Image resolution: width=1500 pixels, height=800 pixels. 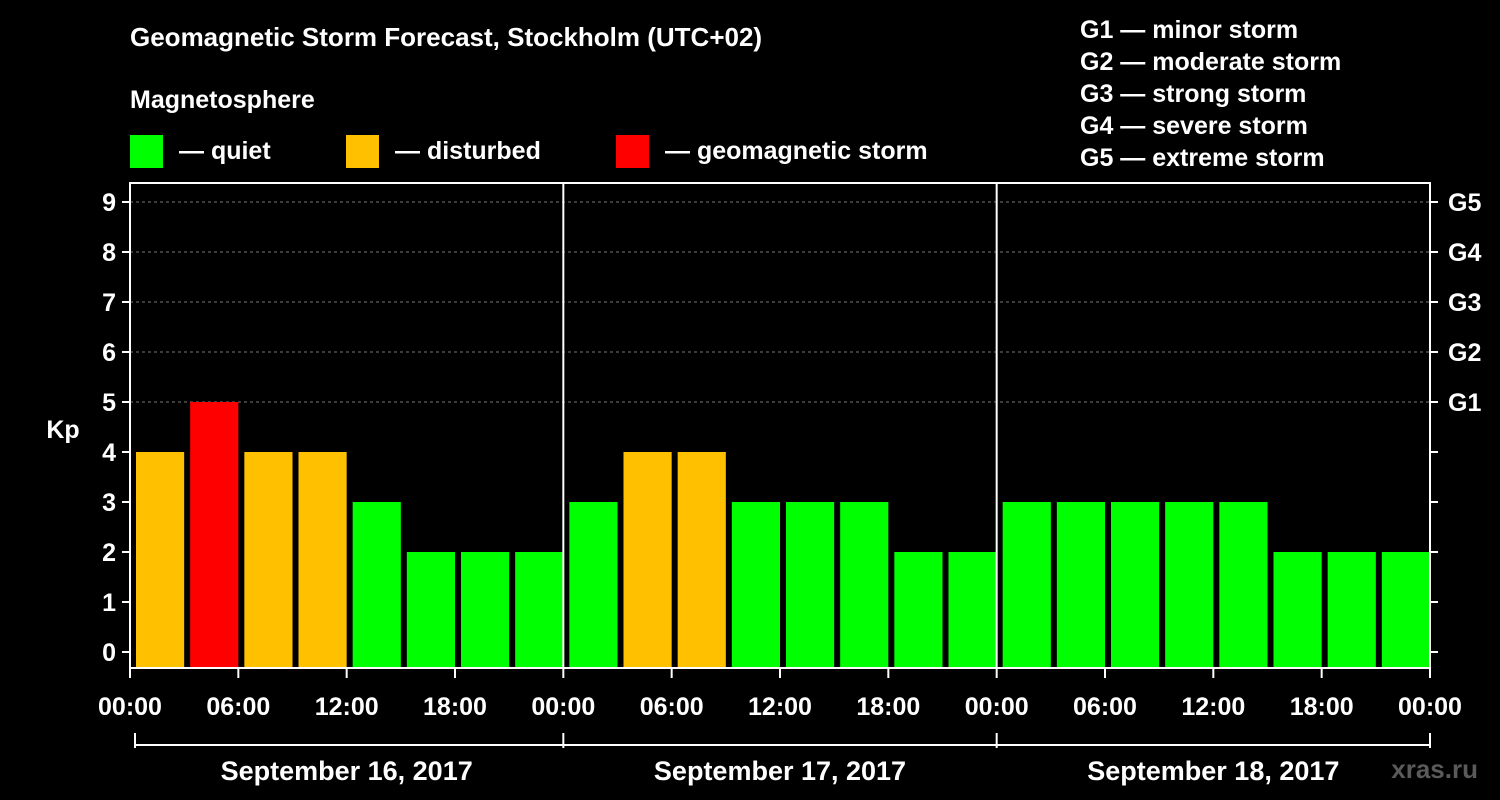 I want to click on y-tick-label: 3, so click(x=109, y=503).